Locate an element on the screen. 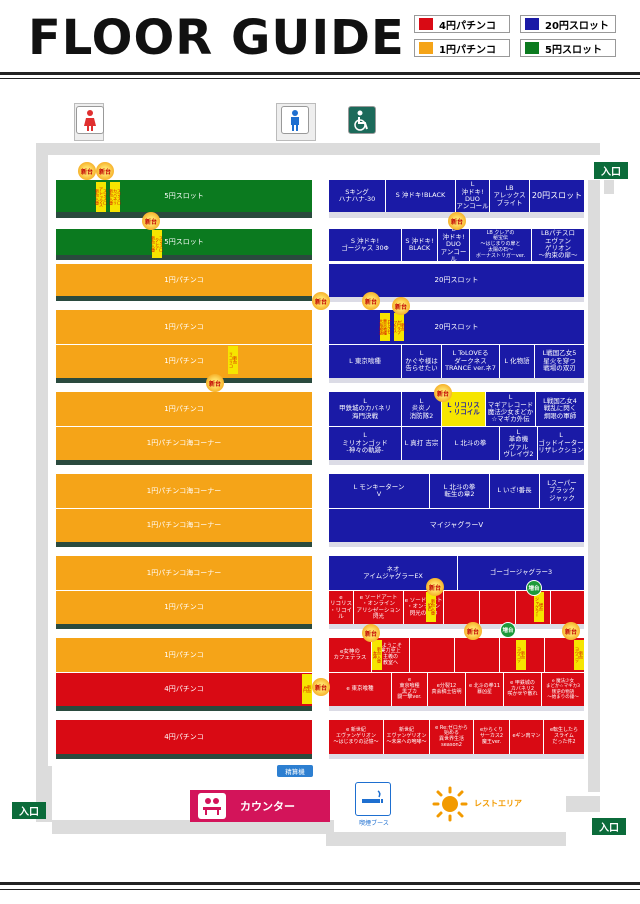 The height and width of the screenshot is (904, 640). right-row-pachinko: e女神の カフェテラス eようこそ 実力至上 主義の 教室へ is located at coordinates (456, 655).